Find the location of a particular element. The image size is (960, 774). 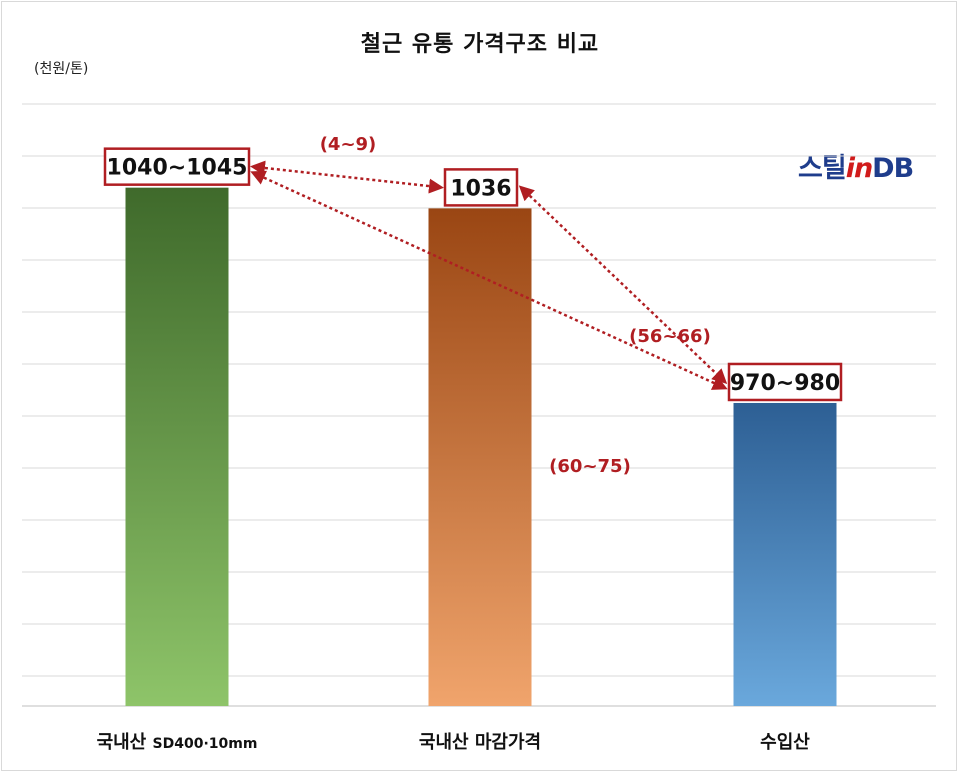

chart-title: 철근 유통 가격구조 비교 is located at coordinates (480, 44).